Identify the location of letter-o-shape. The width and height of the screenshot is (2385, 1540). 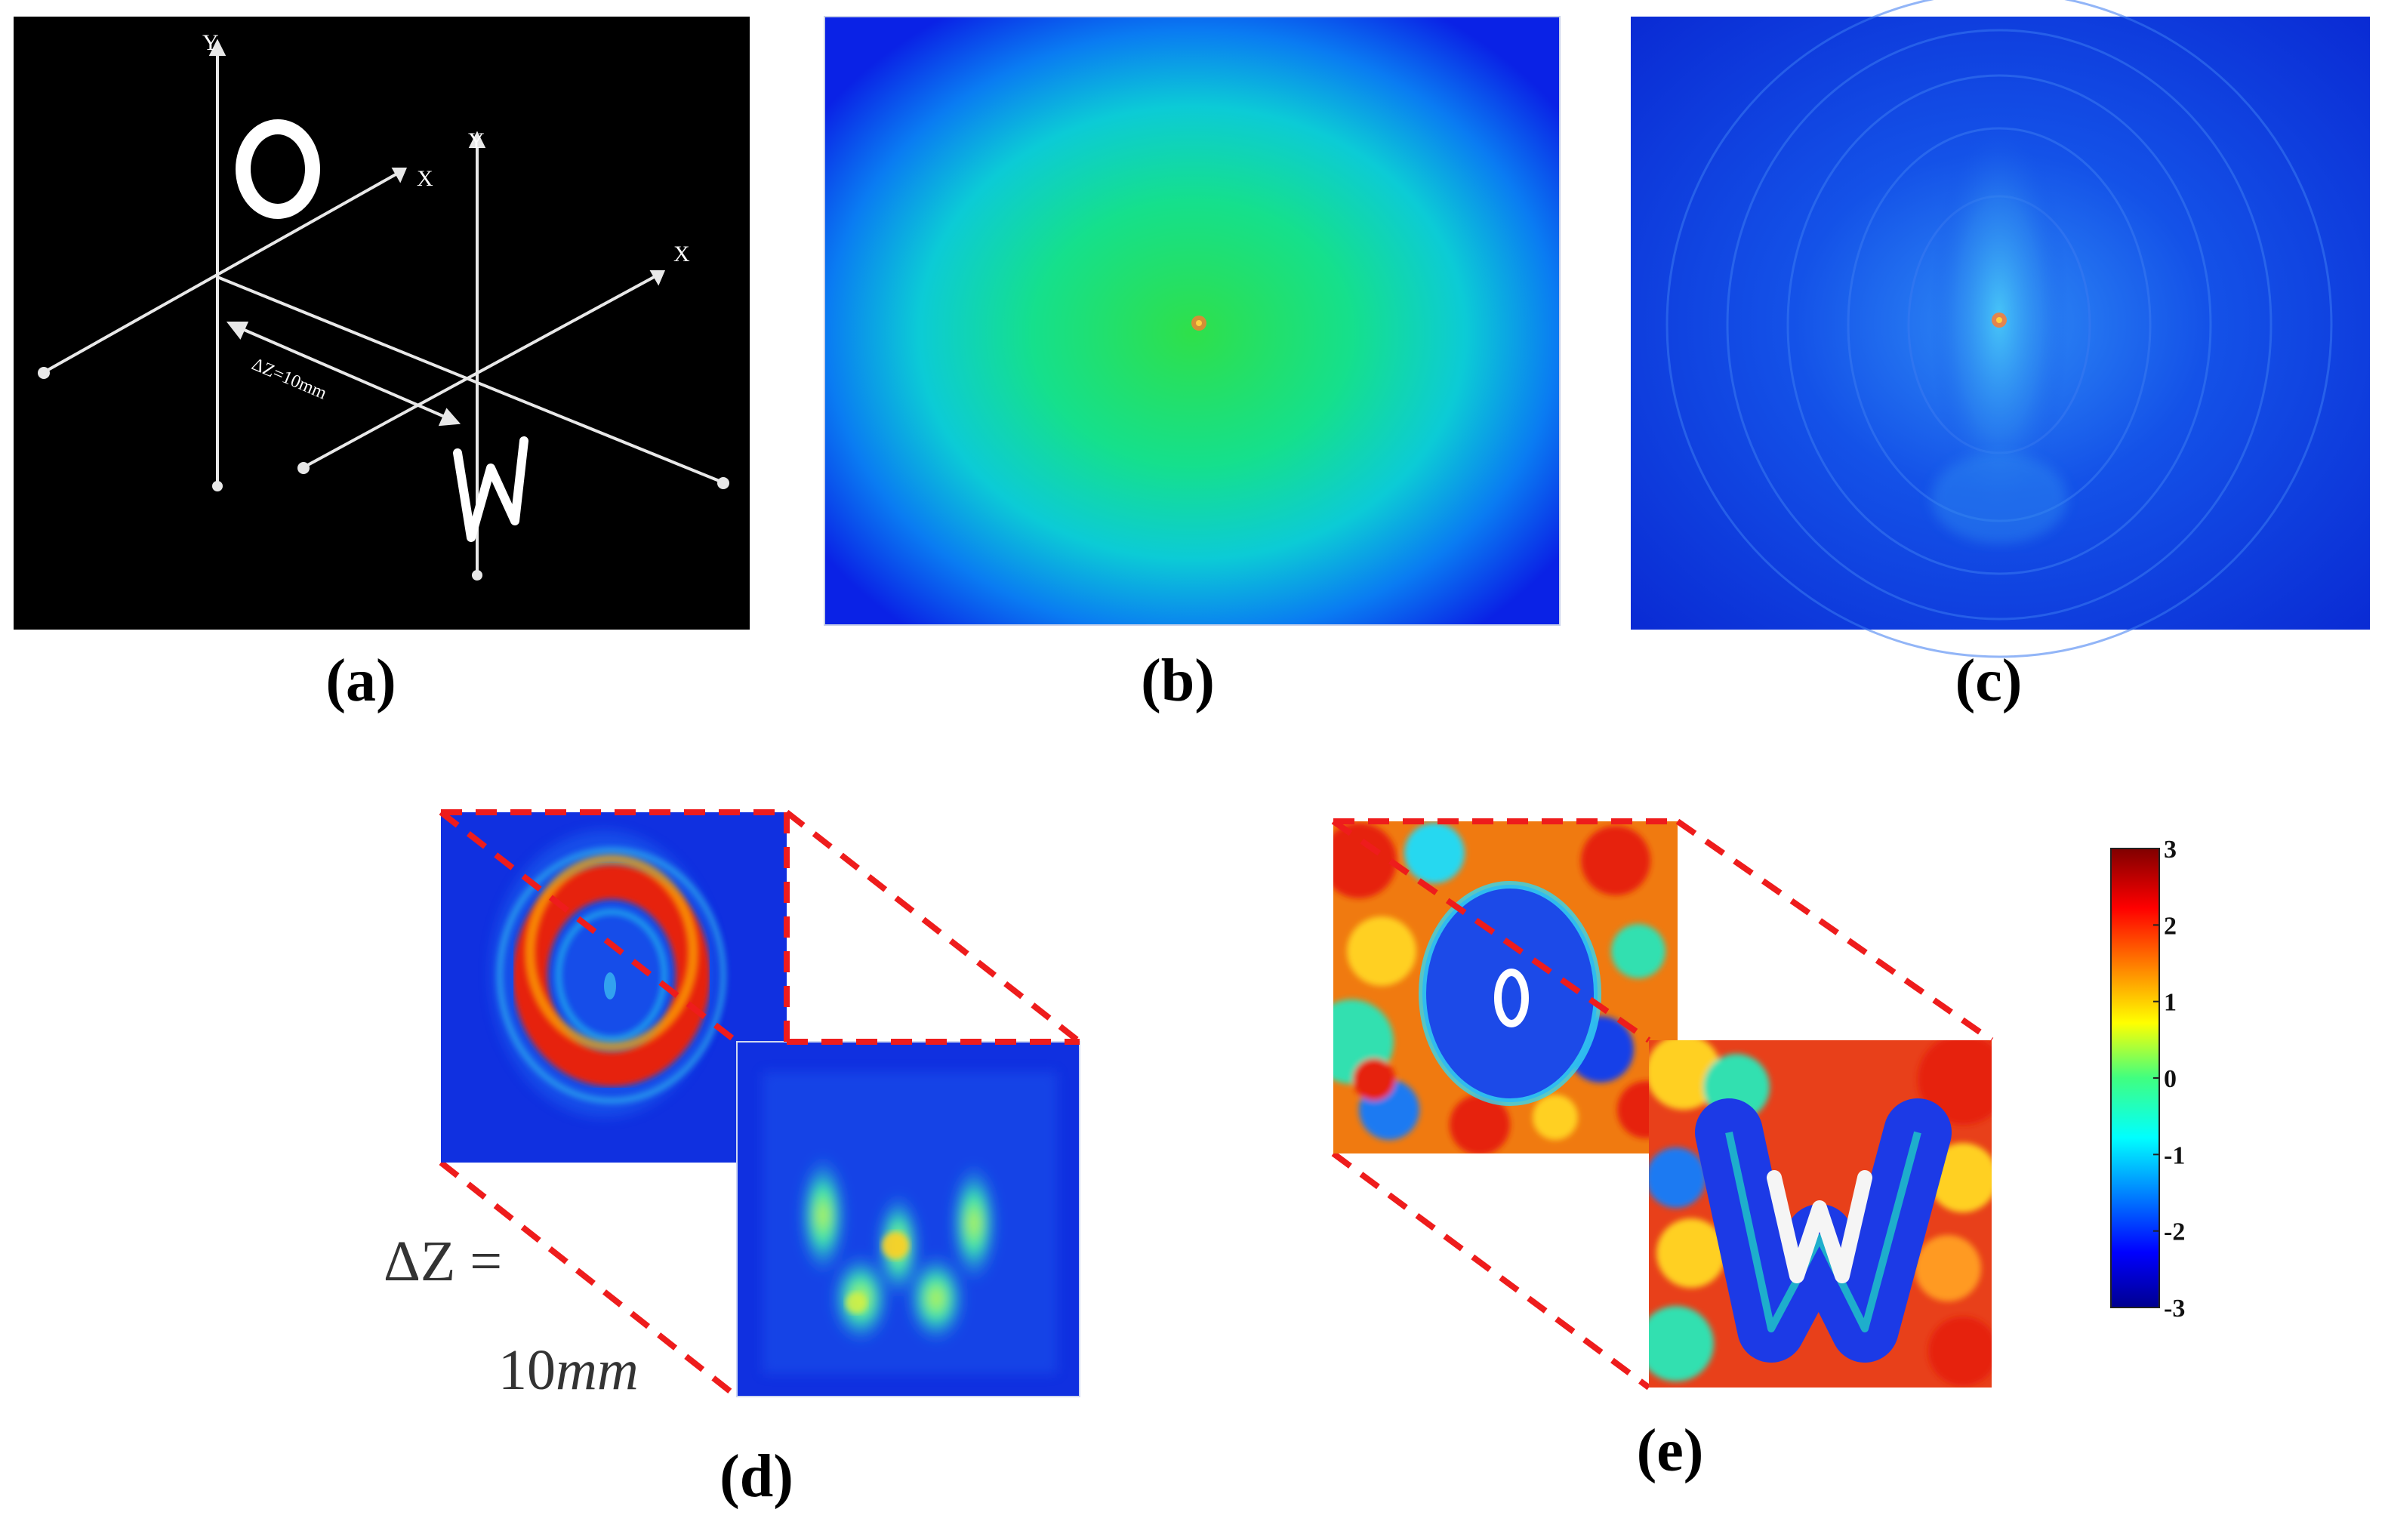
(278, 169).